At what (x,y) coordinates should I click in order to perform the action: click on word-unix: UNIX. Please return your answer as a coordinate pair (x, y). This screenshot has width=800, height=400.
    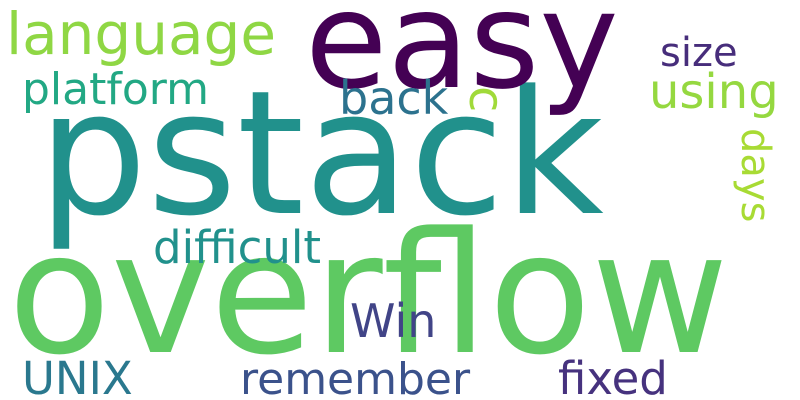
    Looking at the image, I should click on (77, 376).